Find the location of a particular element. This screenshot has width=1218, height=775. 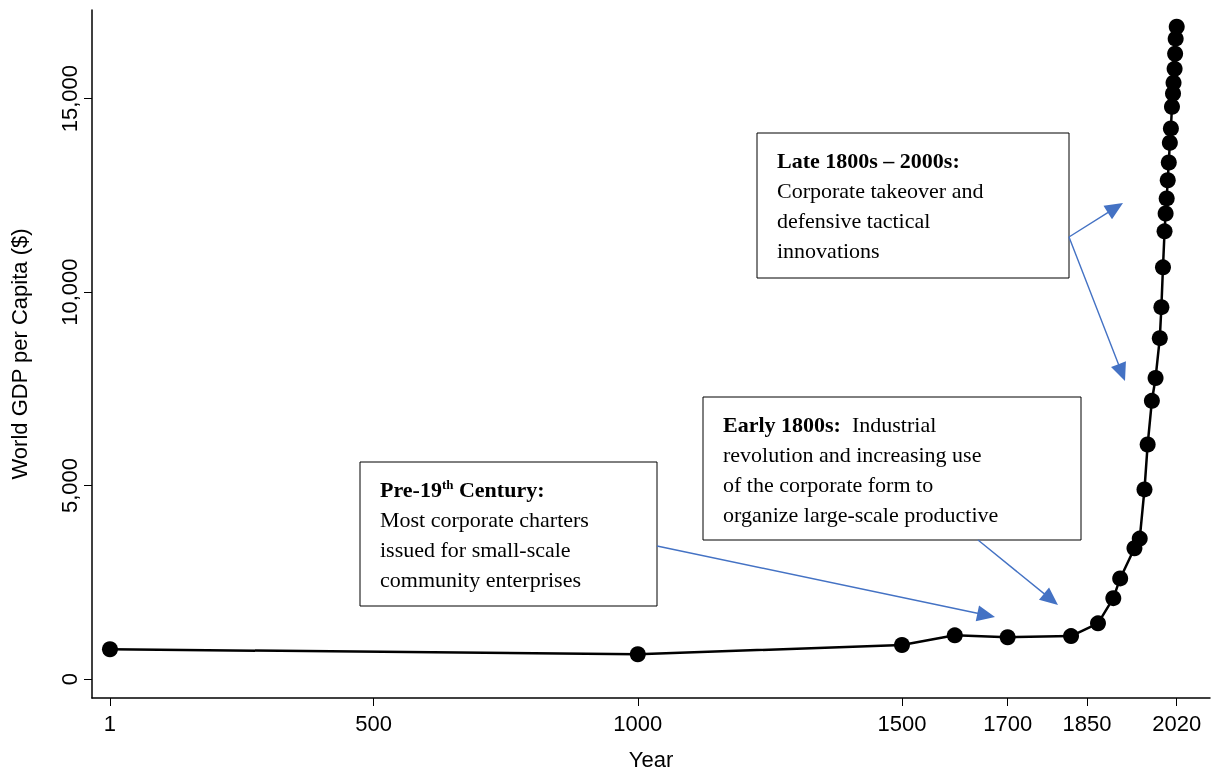

y-axis-title: World GDP per Capita ($) is located at coordinates (19, 354).